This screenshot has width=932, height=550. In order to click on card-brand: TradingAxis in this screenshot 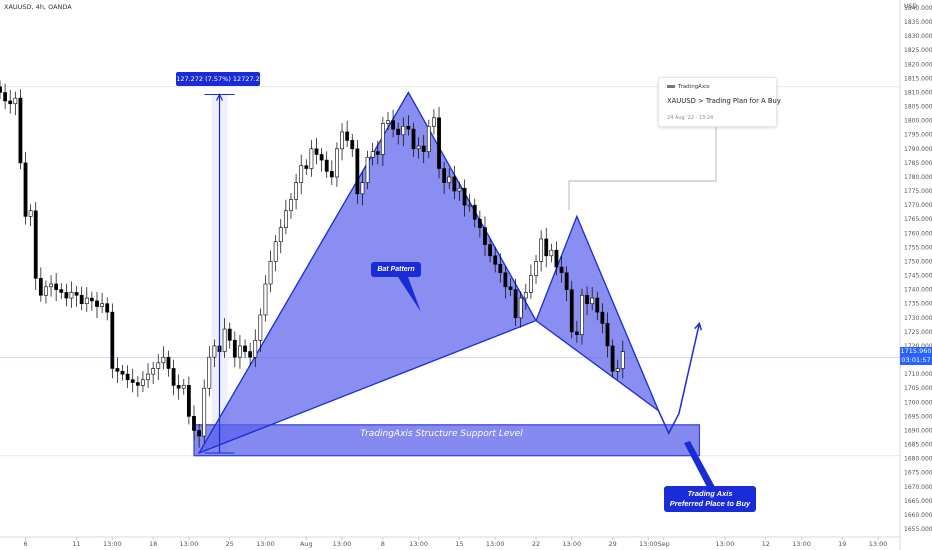, I will do `click(694, 87)`.